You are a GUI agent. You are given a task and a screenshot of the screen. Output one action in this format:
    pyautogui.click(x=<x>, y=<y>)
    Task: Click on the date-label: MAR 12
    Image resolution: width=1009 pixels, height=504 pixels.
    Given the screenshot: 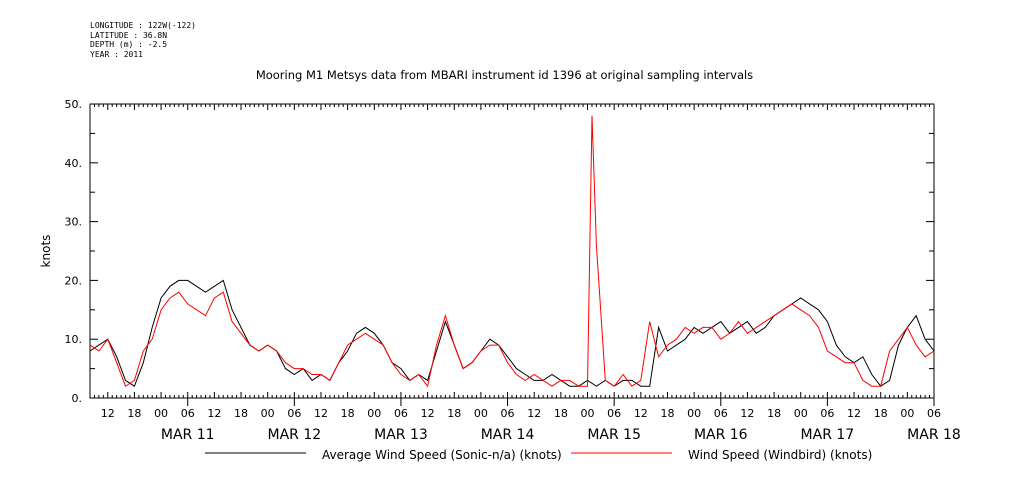 What is the action you would take?
    pyautogui.click(x=295, y=435)
    